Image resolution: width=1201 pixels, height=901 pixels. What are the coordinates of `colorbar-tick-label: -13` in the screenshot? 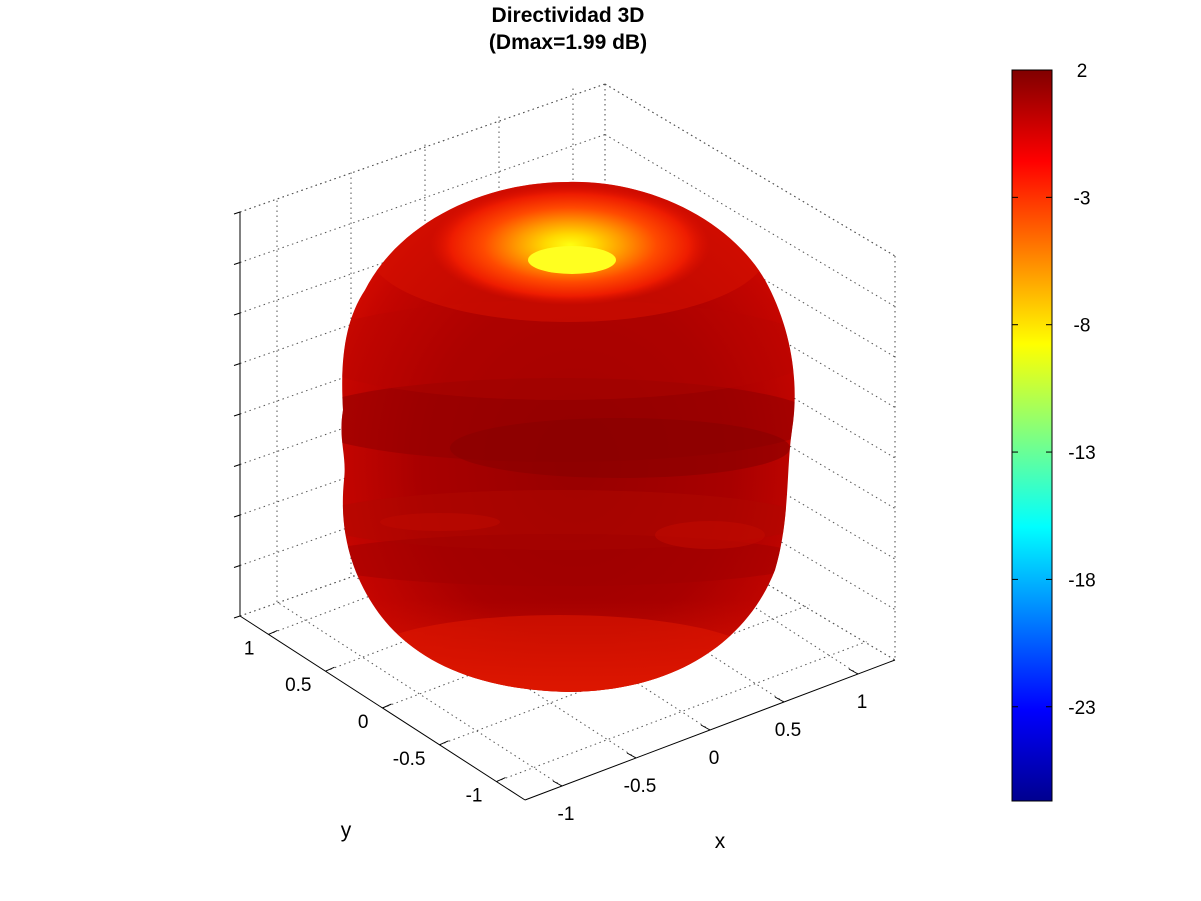 It's located at (1081, 453).